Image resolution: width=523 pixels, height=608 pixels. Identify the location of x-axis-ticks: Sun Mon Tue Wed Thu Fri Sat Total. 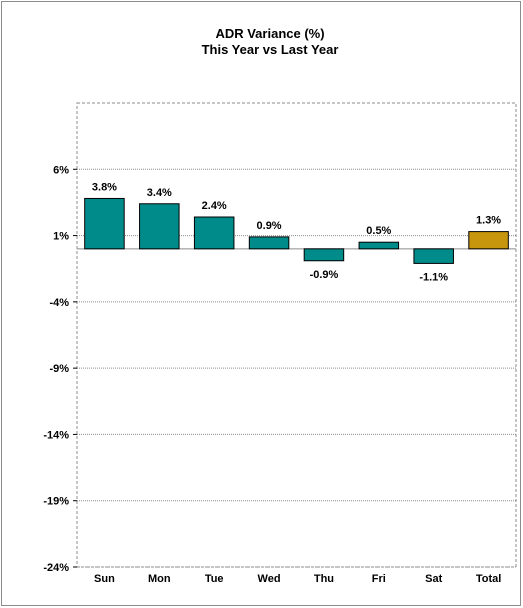
(297, 579).